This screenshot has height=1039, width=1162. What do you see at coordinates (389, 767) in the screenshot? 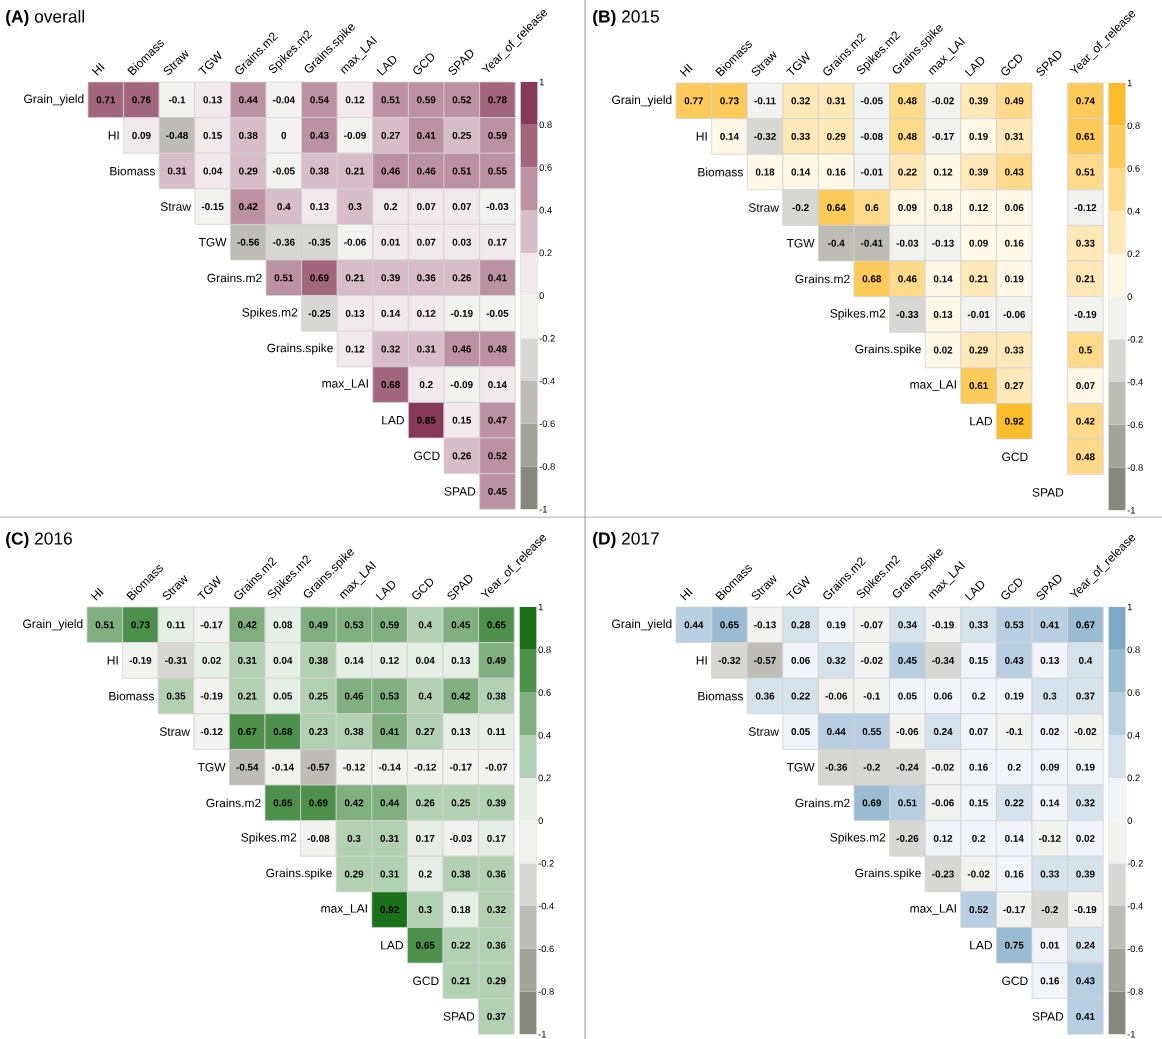
I see `data-label: -0.14` at bounding box center [389, 767].